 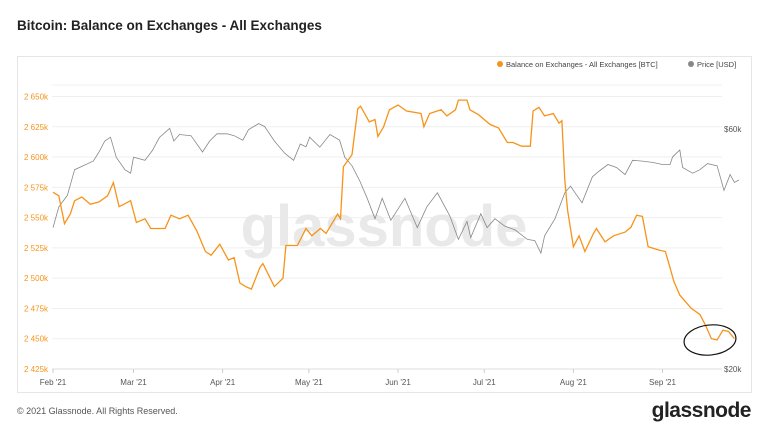 I want to click on x-tick-label: Mar '21, so click(x=133, y=382).